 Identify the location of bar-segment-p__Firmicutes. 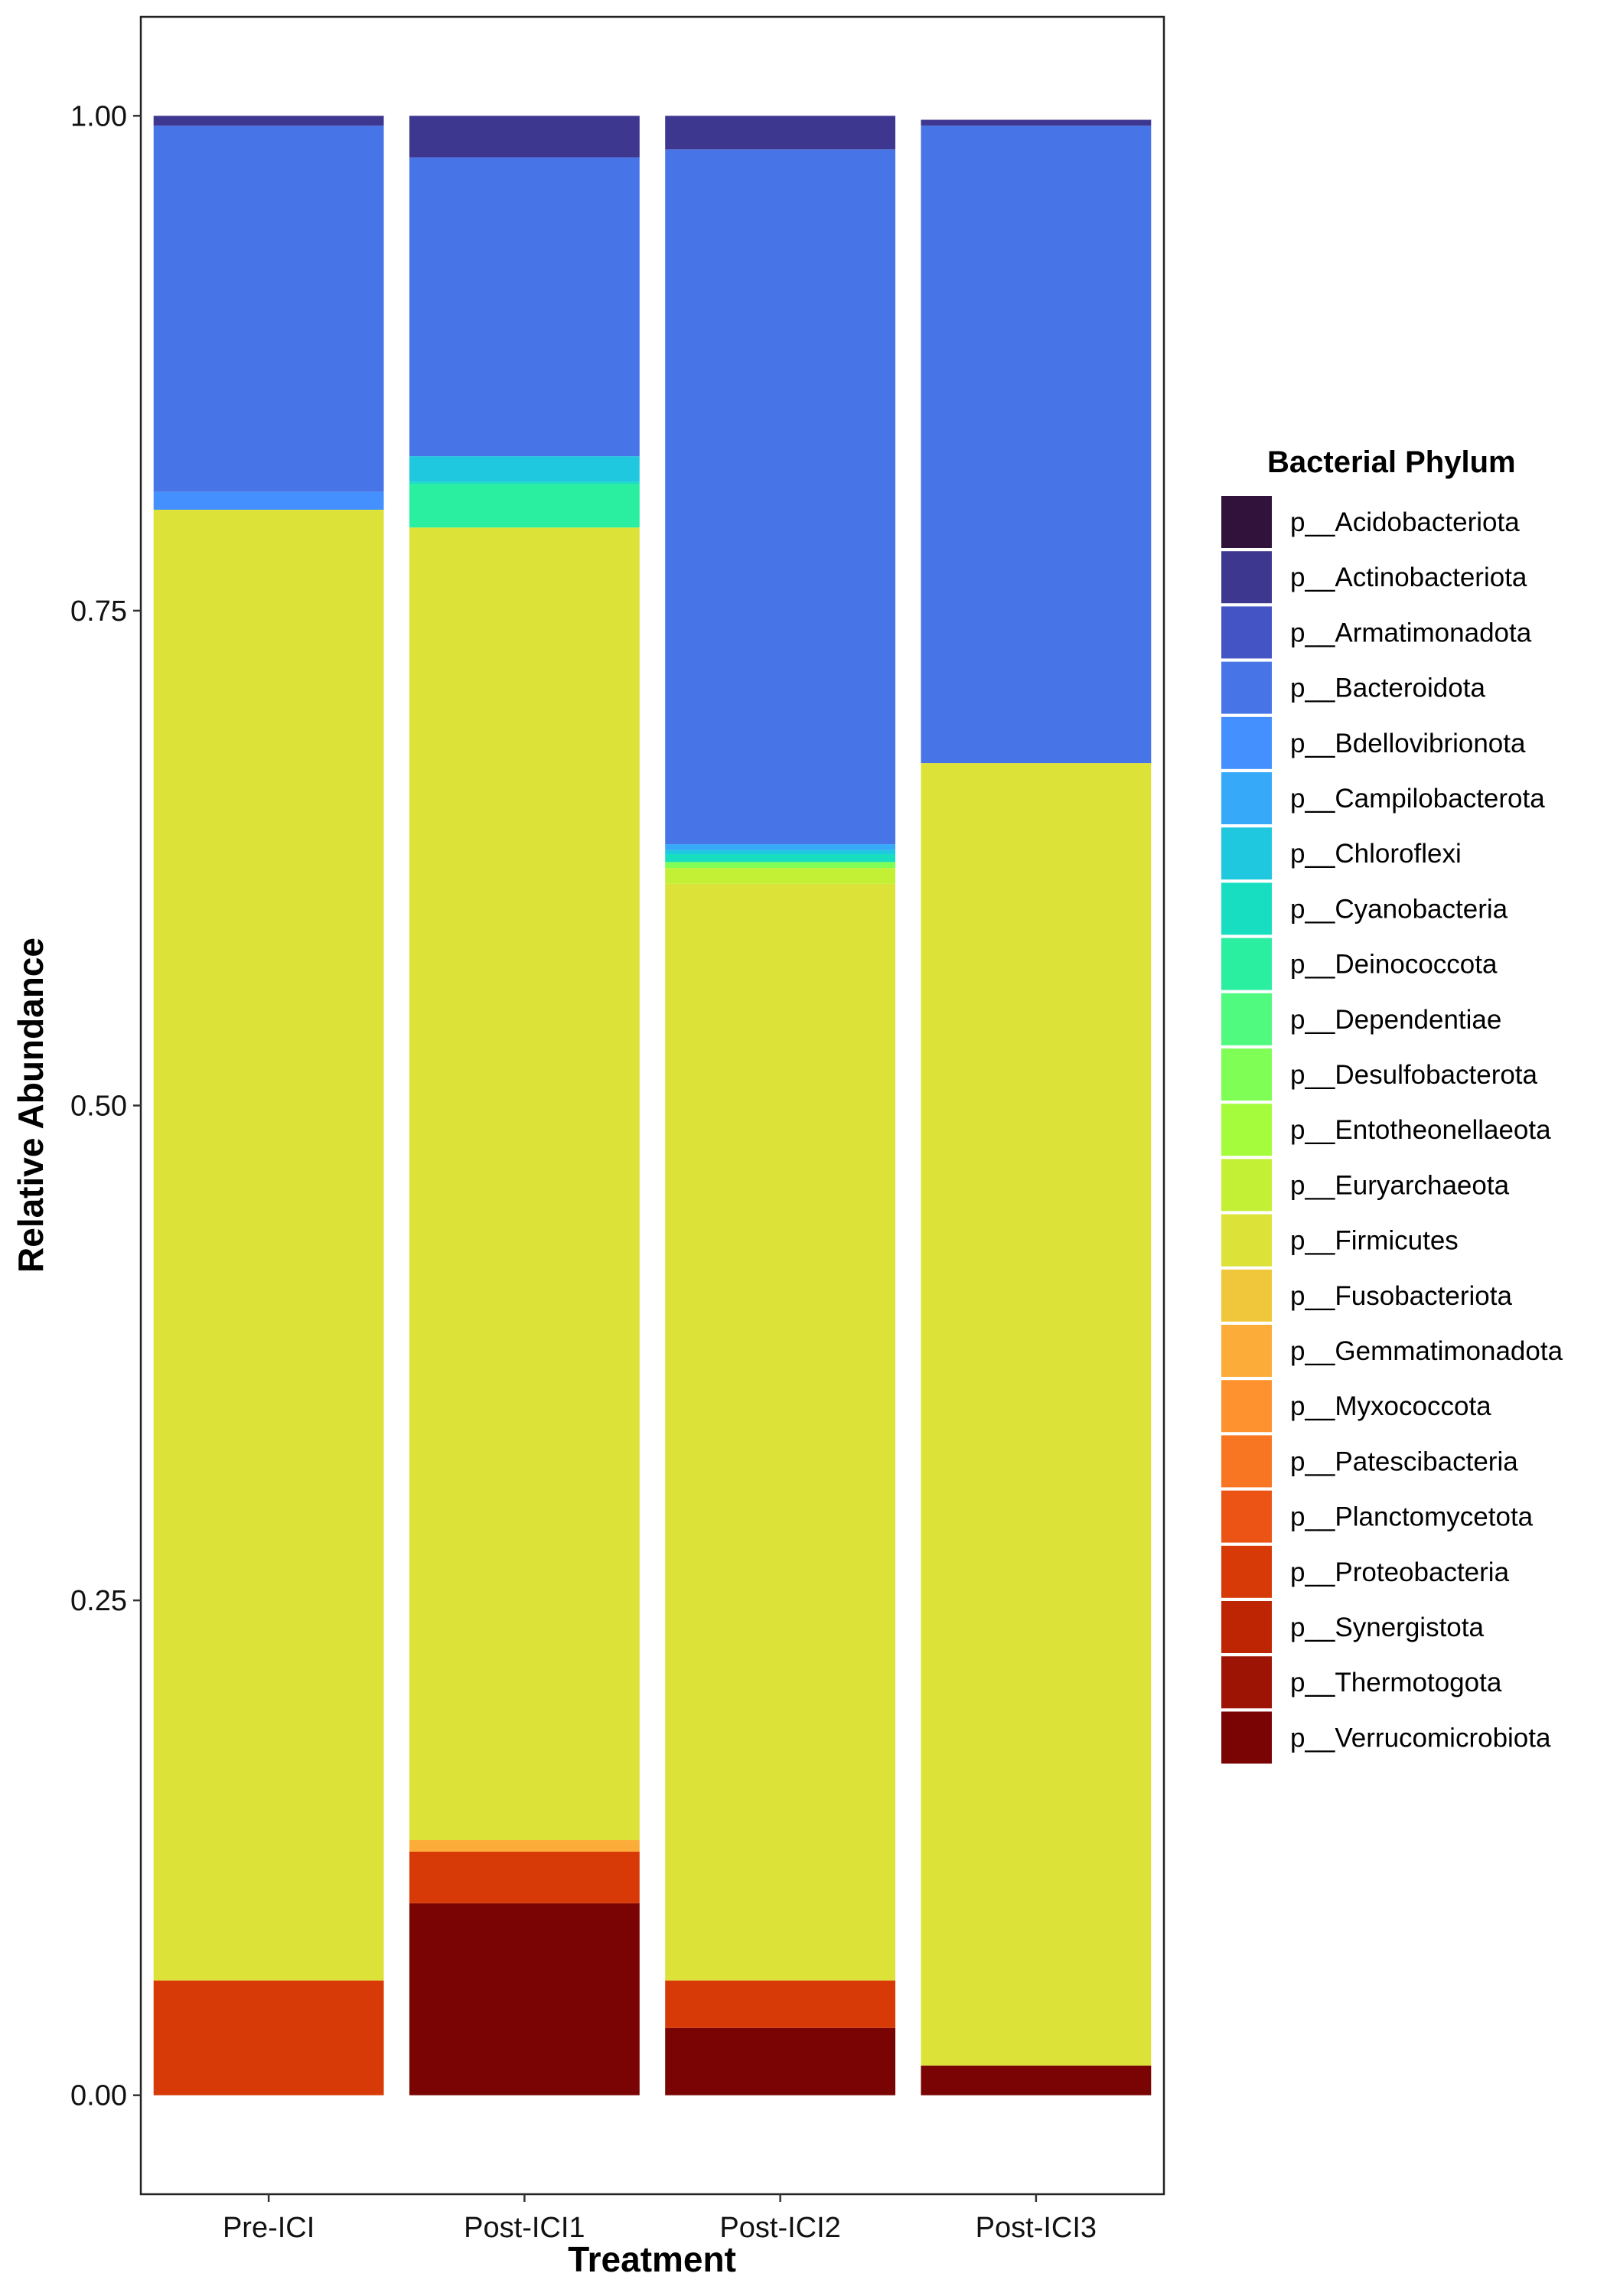
(1036, 1414).